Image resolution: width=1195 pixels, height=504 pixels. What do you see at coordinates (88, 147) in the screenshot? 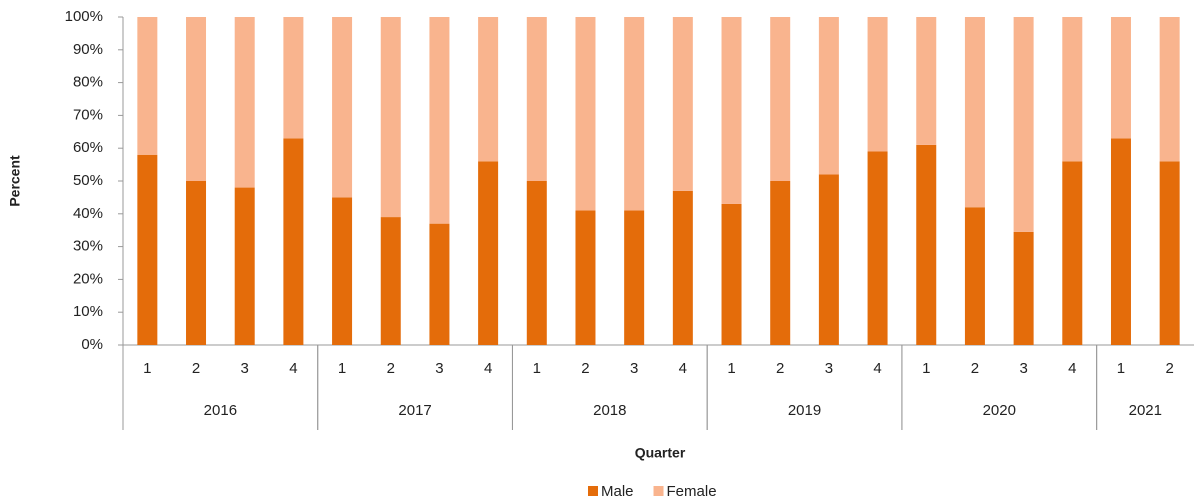
I see `y-tick-label: 60%` at bounding box center [88, 147].